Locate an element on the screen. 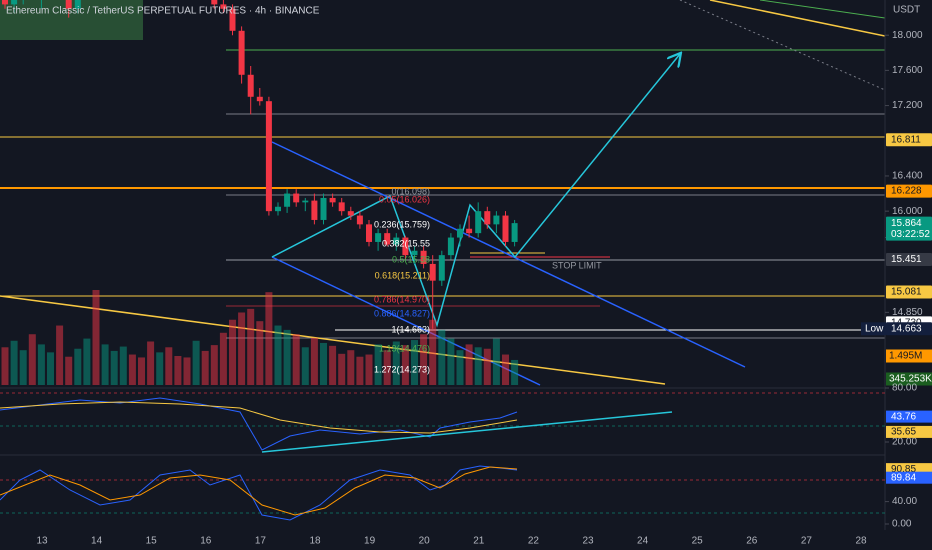 This screenshot has height=550, width=932. y-tick-label: 17.200 is located at coordinates (907, 105).